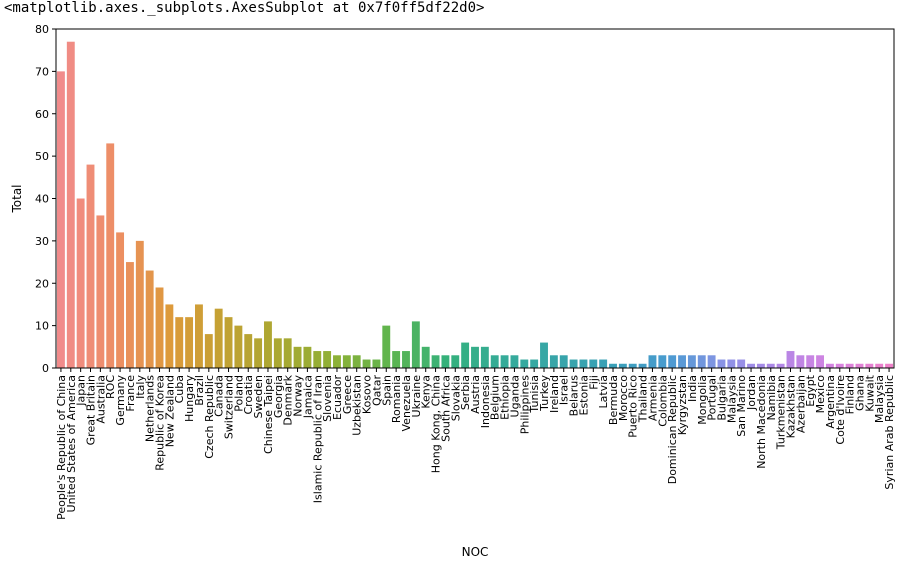 The height and width of the screenshot is (567, 906). I want to click on x-tick-label: Netherlands, so click(150, 408).